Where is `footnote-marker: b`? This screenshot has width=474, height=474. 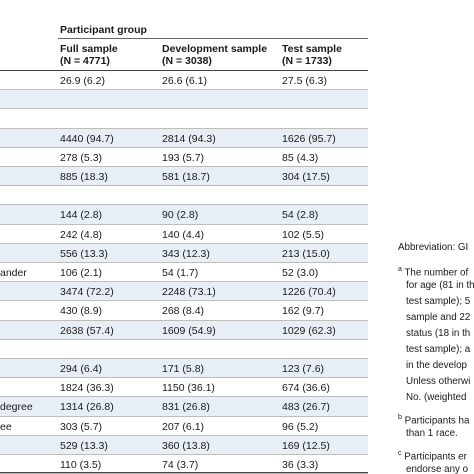
footnote-marker: b is located at coordinates (400, 417).